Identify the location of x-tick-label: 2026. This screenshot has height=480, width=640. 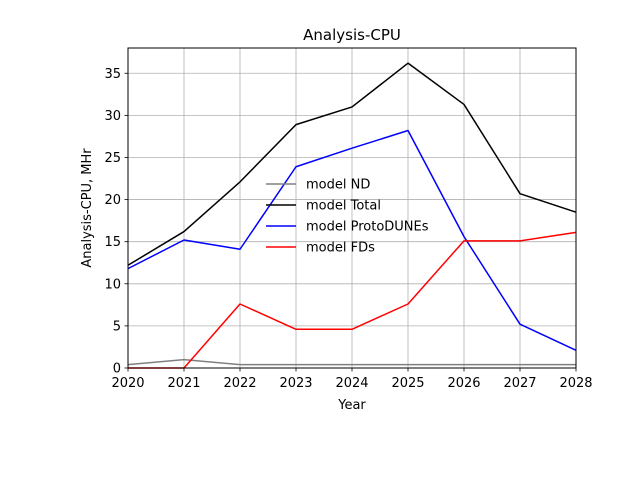
(463, 383).